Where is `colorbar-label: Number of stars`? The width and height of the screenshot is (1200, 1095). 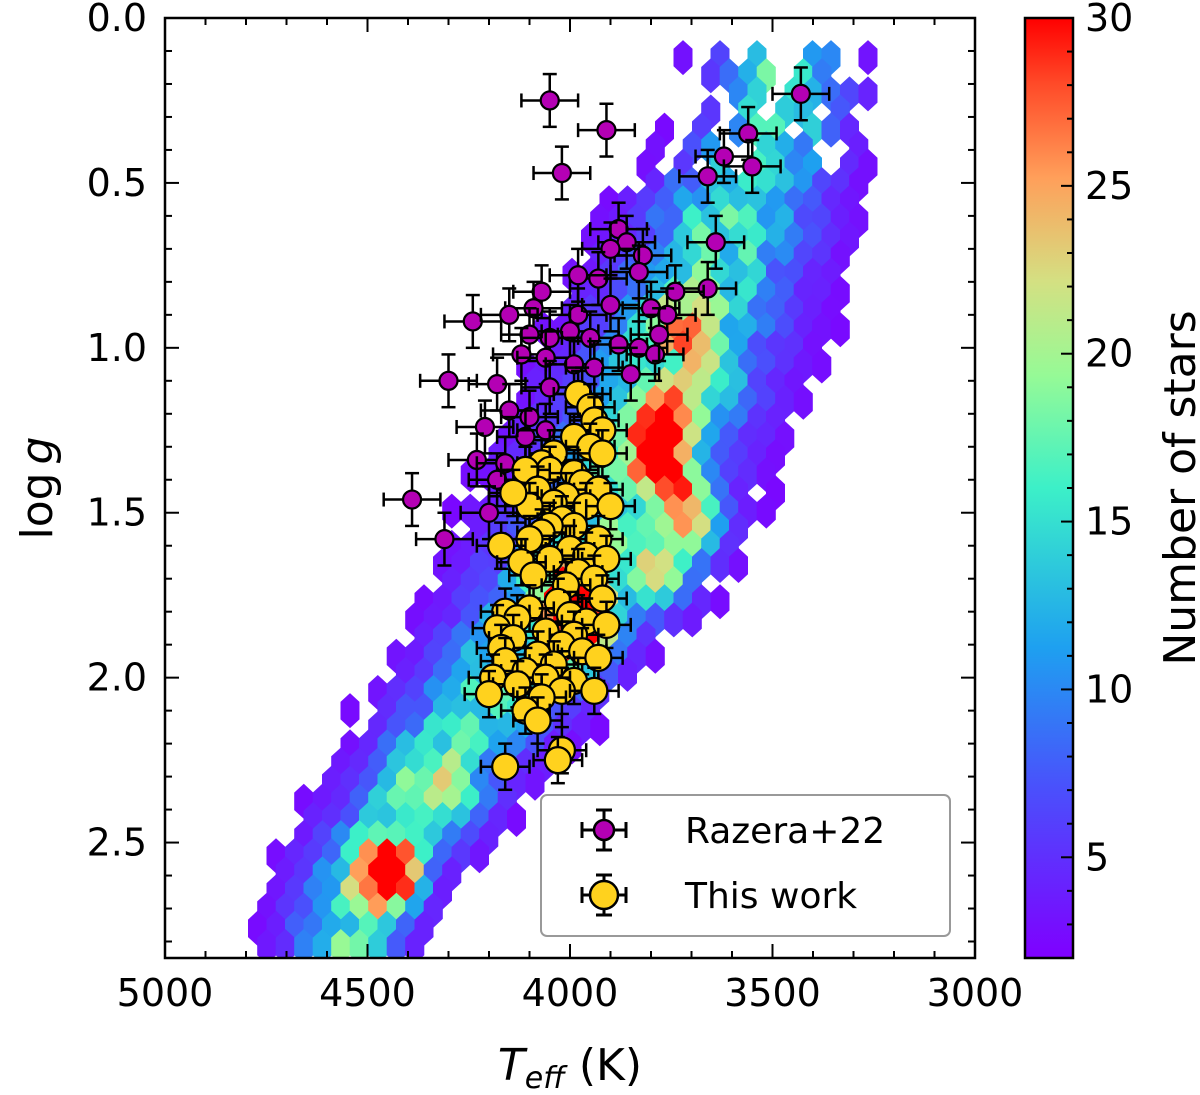
colorbar-label: Number of stars is located at coordinates (1177, 487).